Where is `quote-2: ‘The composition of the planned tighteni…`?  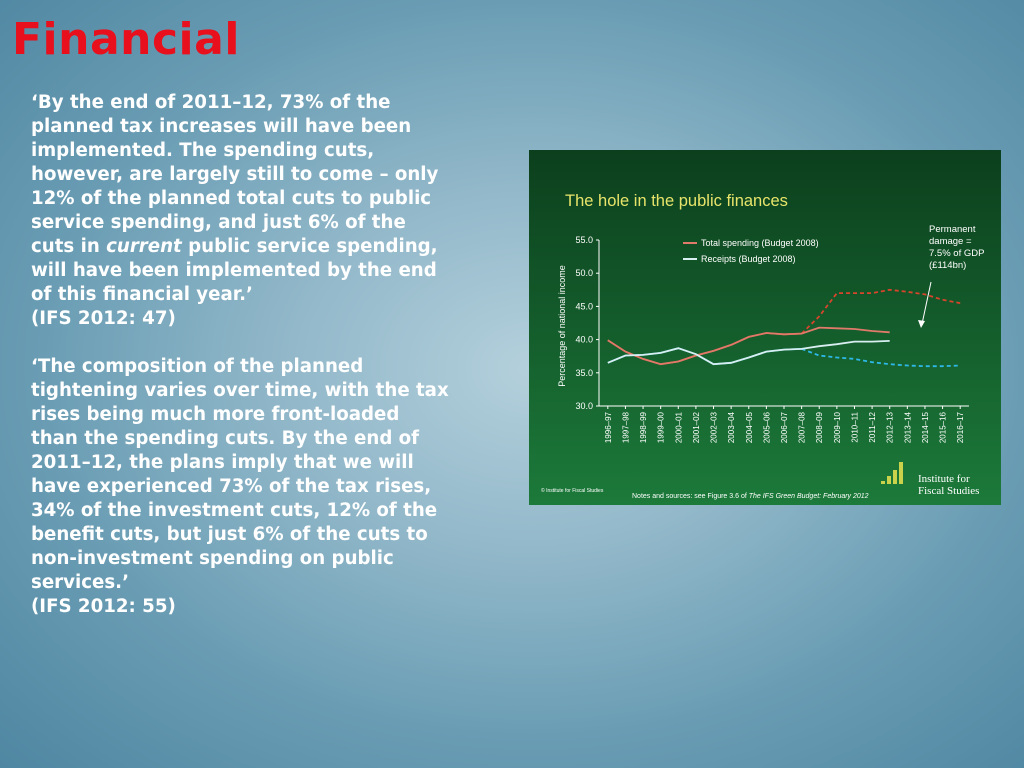 quote-2: ‘The composition of the planned tighteni… is located at coordinates (240, 474).